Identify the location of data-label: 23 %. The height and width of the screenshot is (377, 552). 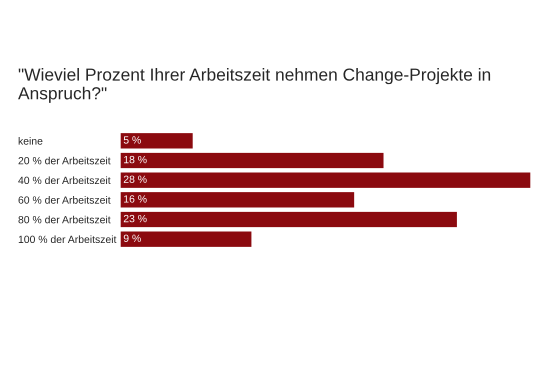
(135, 218).